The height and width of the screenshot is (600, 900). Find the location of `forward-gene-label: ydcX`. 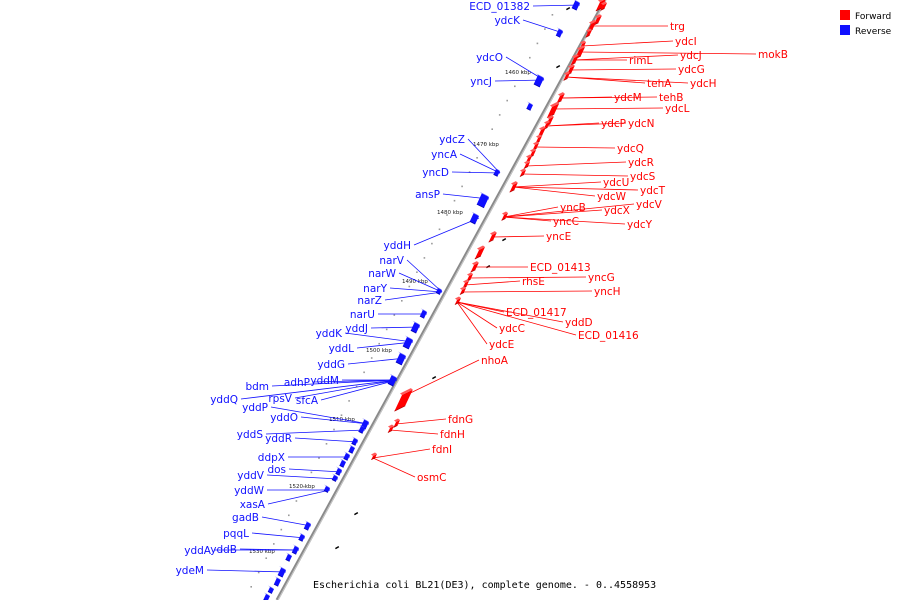

forward-gene-label: ydcX is located at coordinates (617, 211).